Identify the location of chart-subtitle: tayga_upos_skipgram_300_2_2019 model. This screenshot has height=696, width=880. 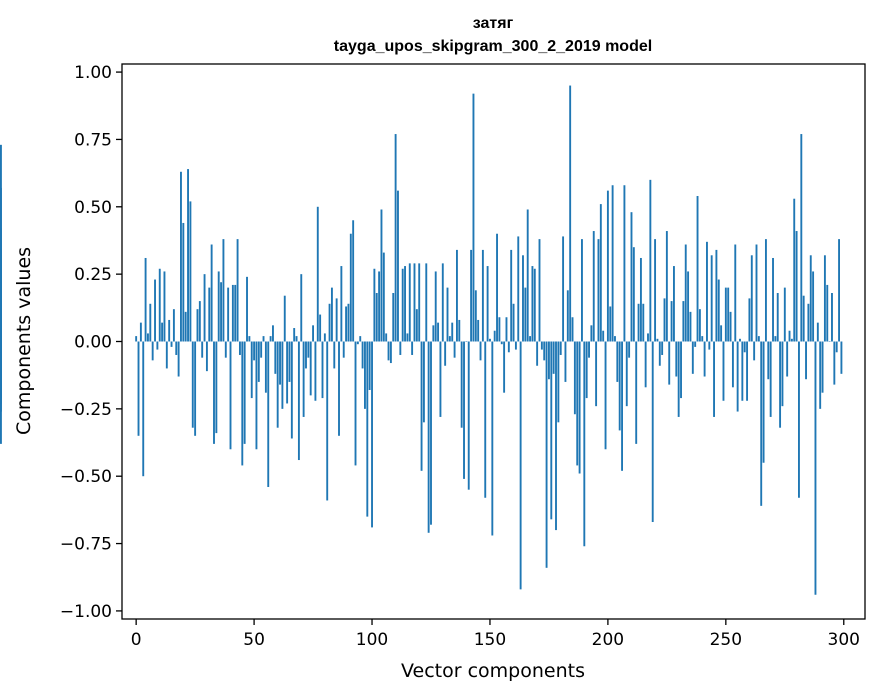
(493, 46).